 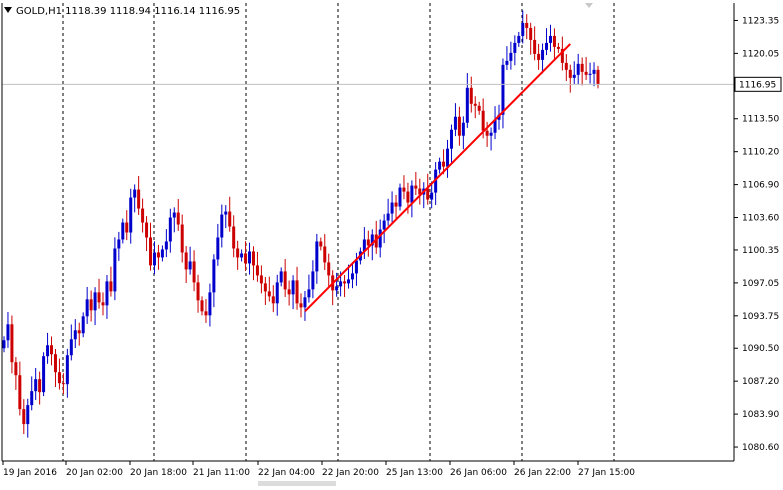 What do you see at coordinates (760, 448) in the screenshot?
I see `y-tick-label: 1080.60` at bounding box center [760, 448].